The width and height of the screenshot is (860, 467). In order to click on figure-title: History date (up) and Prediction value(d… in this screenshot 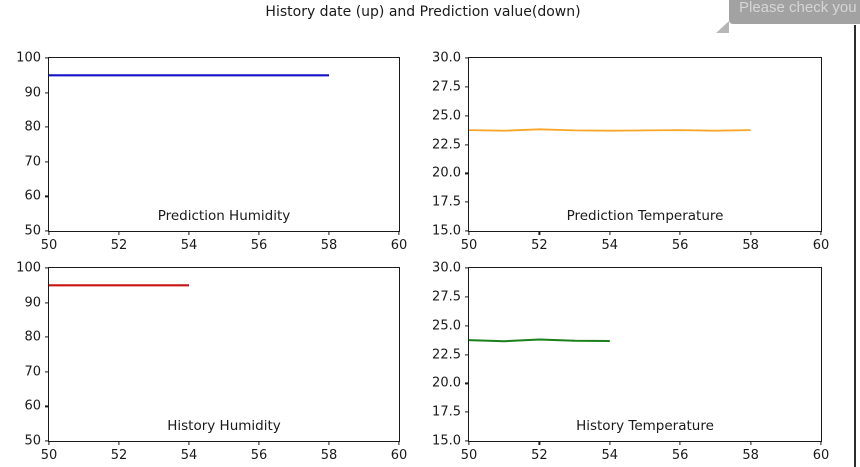, I will do `click(423, 12)`.